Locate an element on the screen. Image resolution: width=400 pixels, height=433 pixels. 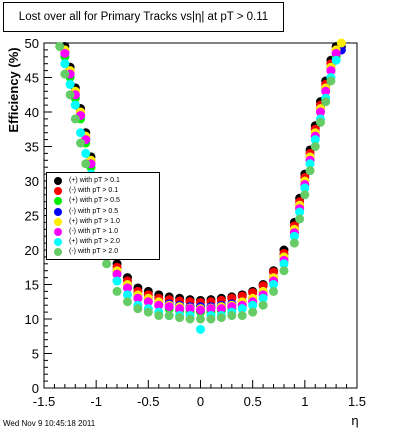
legend-label: (+) with pT > 2.0 is located at coordinates (94, 242).